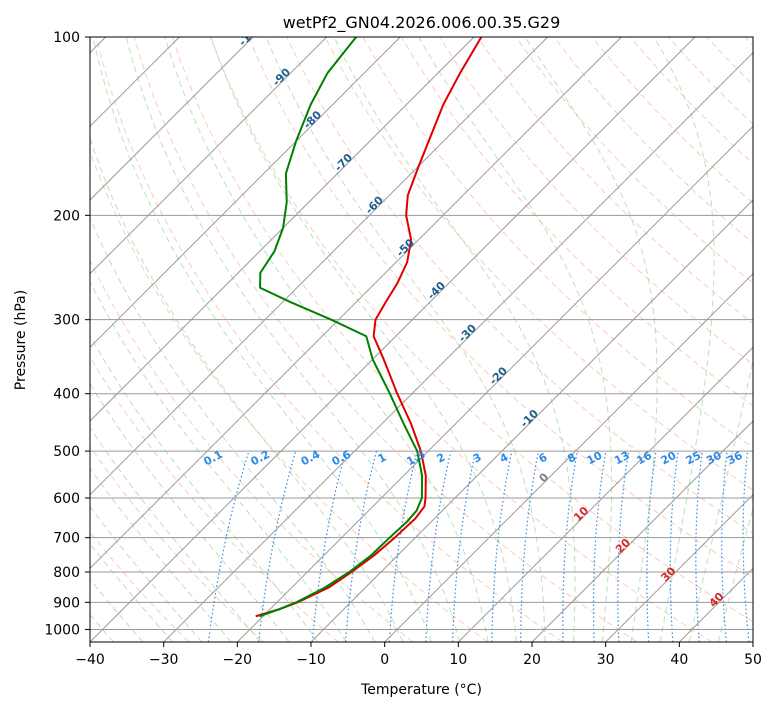 This screenshot has height=708, width=775. What do you see at coordinates (405, 247) in the screenshot?
I see `isotherm-label: -50` at bounding box center [405, 247].